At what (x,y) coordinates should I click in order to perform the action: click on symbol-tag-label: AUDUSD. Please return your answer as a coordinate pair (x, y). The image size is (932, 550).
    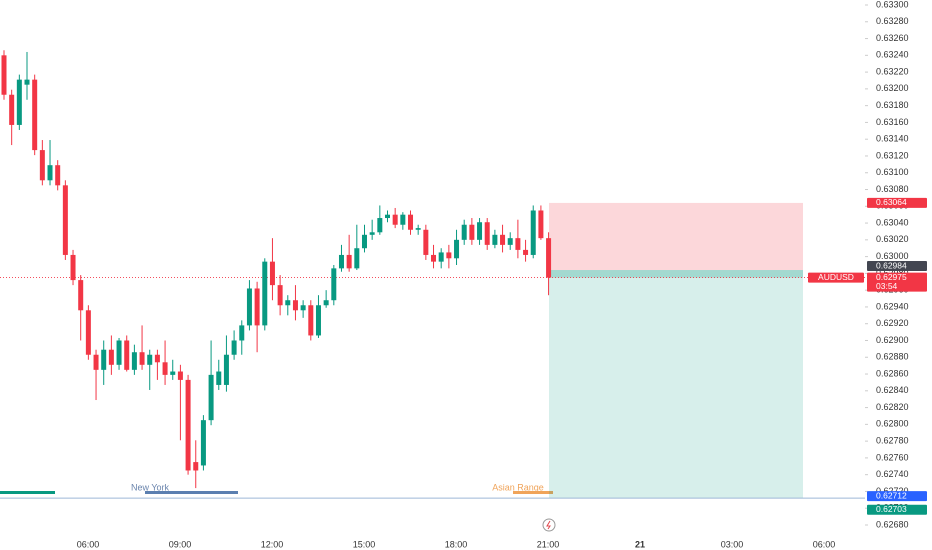
    Looking at the image, I should click on (836, 277).